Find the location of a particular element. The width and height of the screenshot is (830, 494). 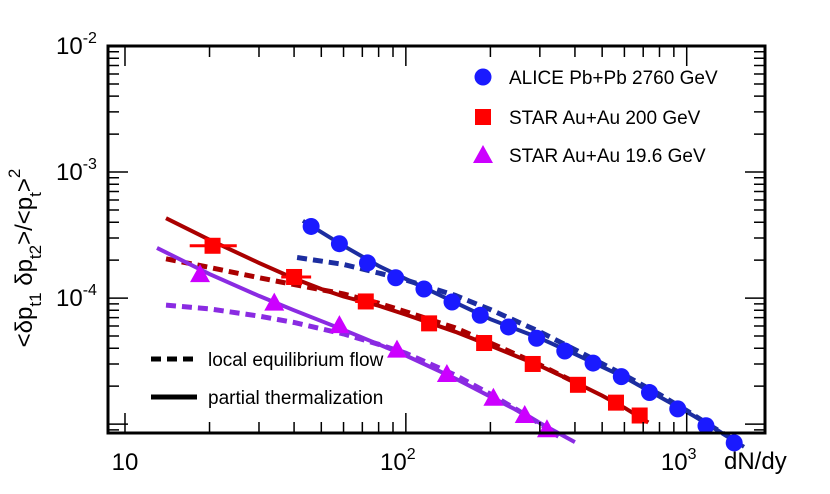

legend-circle-marker is located at coordinates (483, 77).